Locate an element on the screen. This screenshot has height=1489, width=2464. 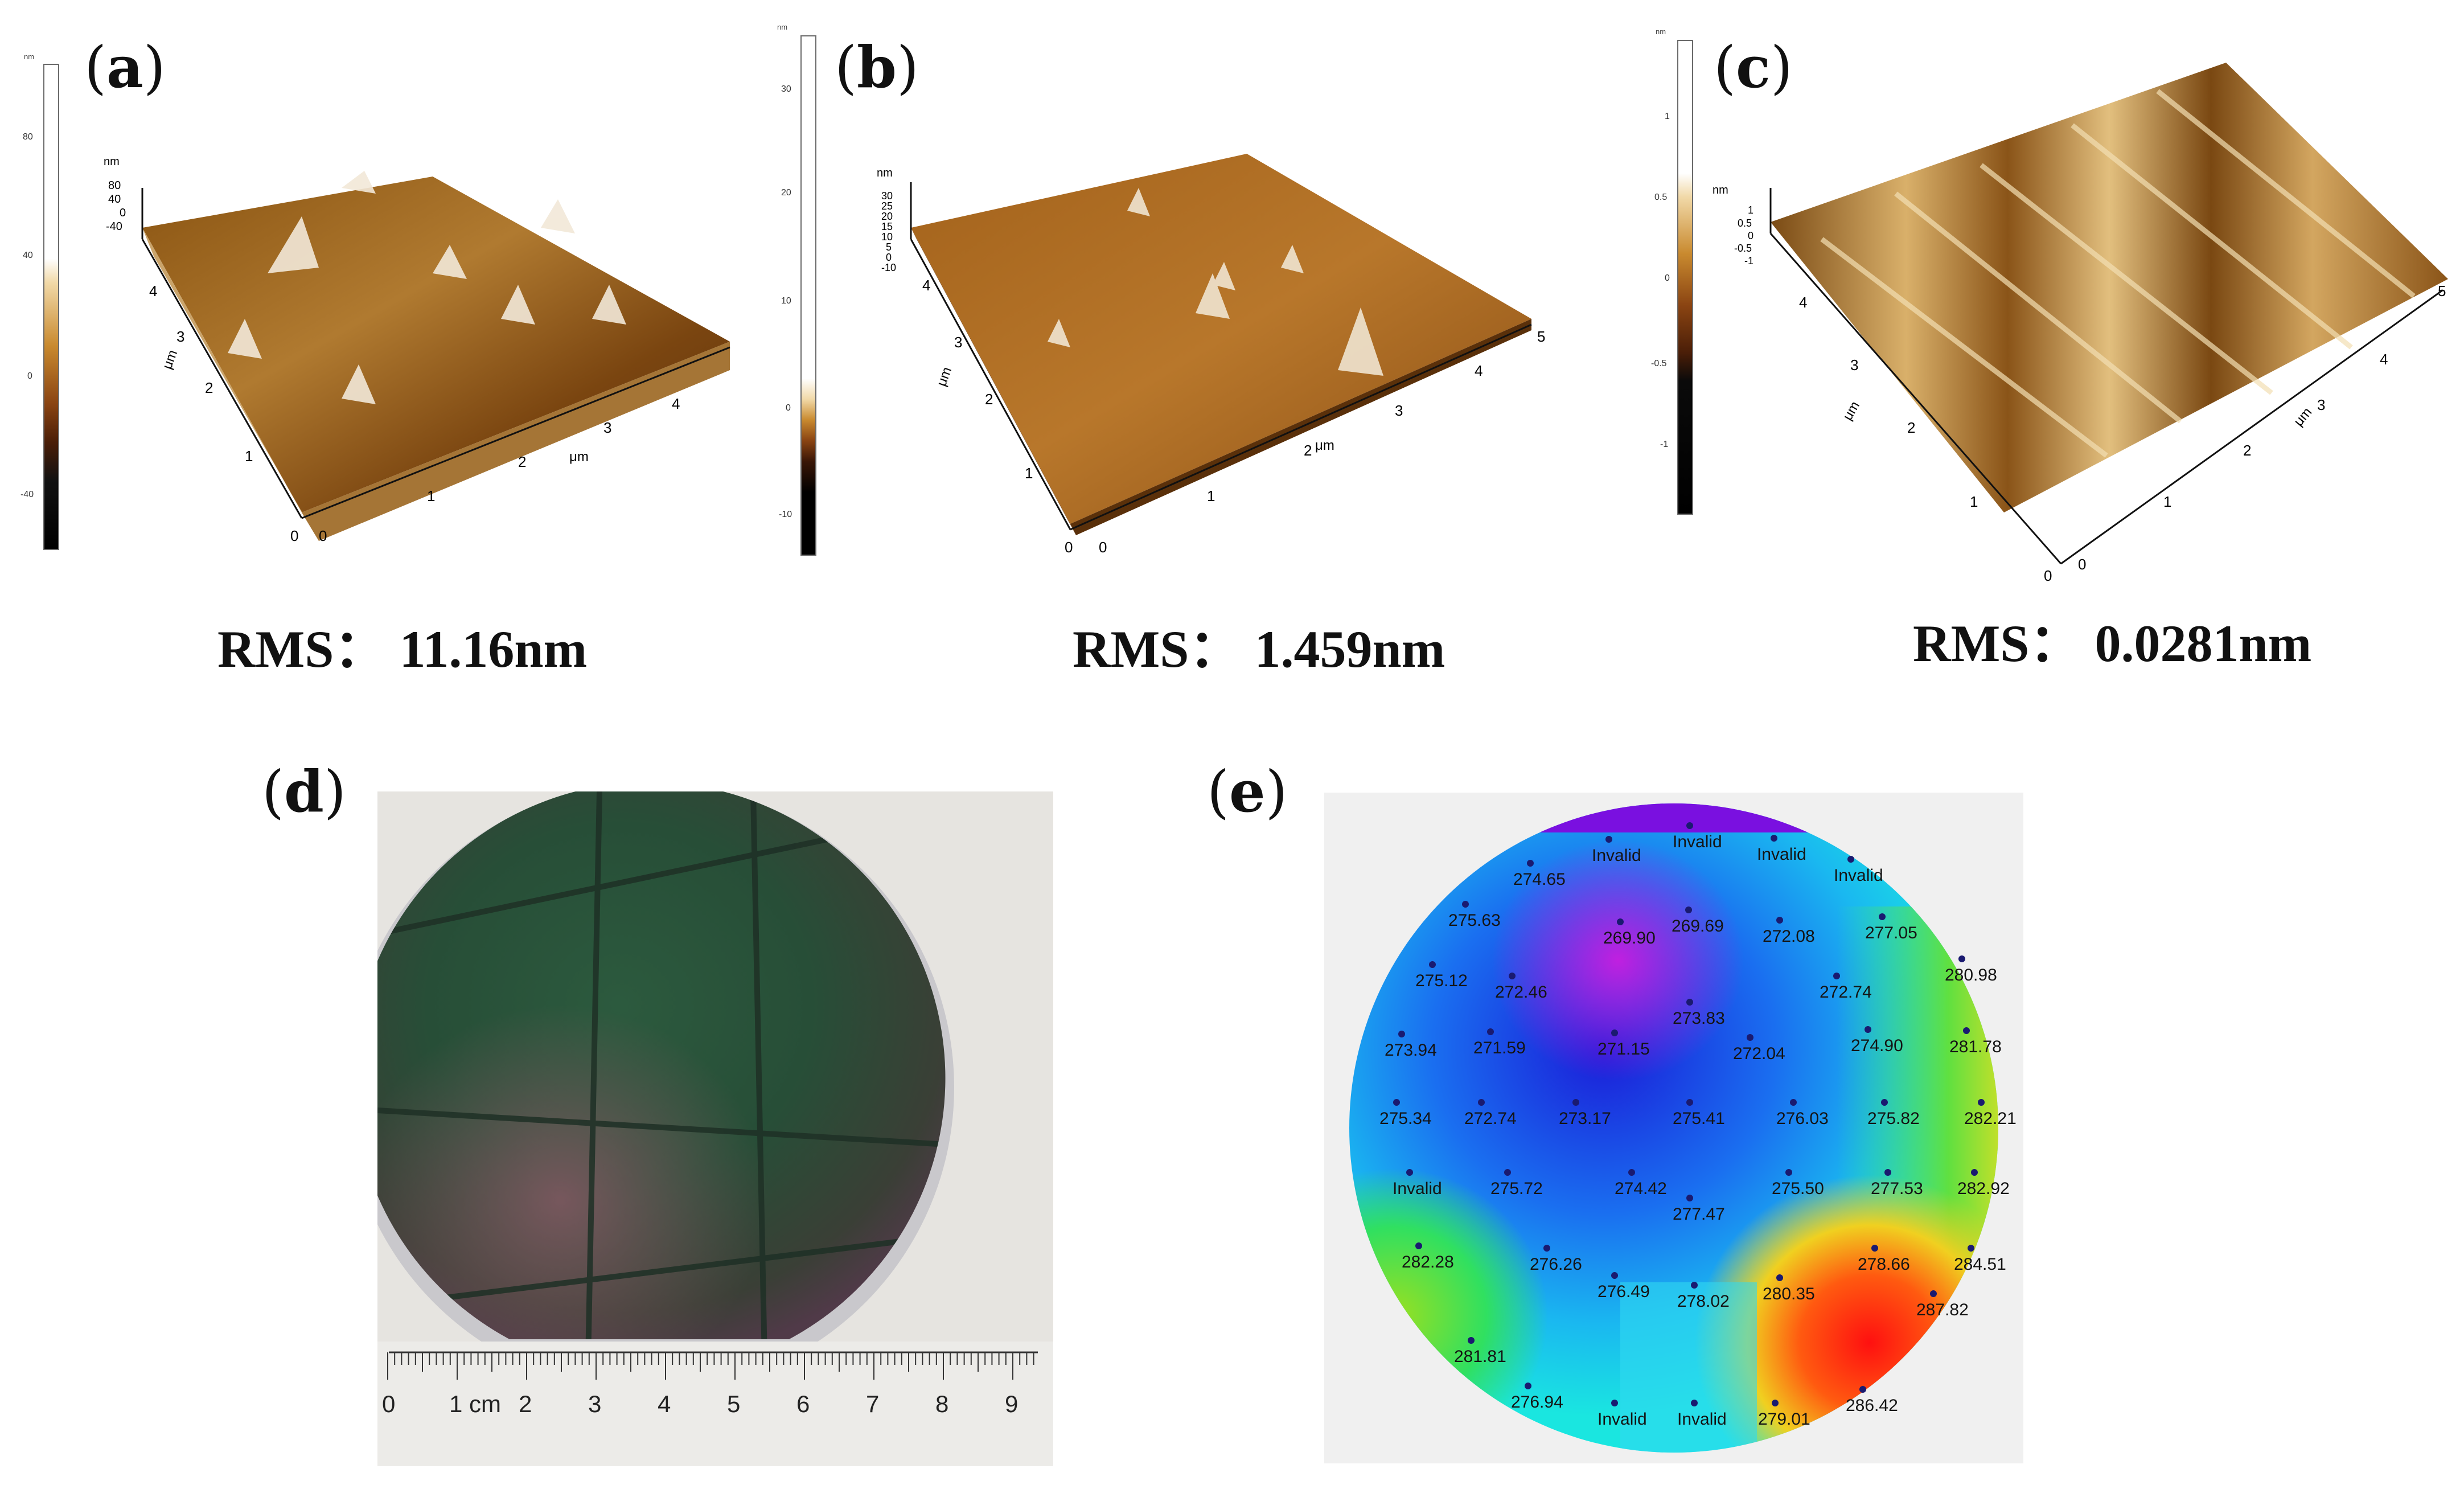
afm-b-z-unit: nm is located at coordinates (885, 173).